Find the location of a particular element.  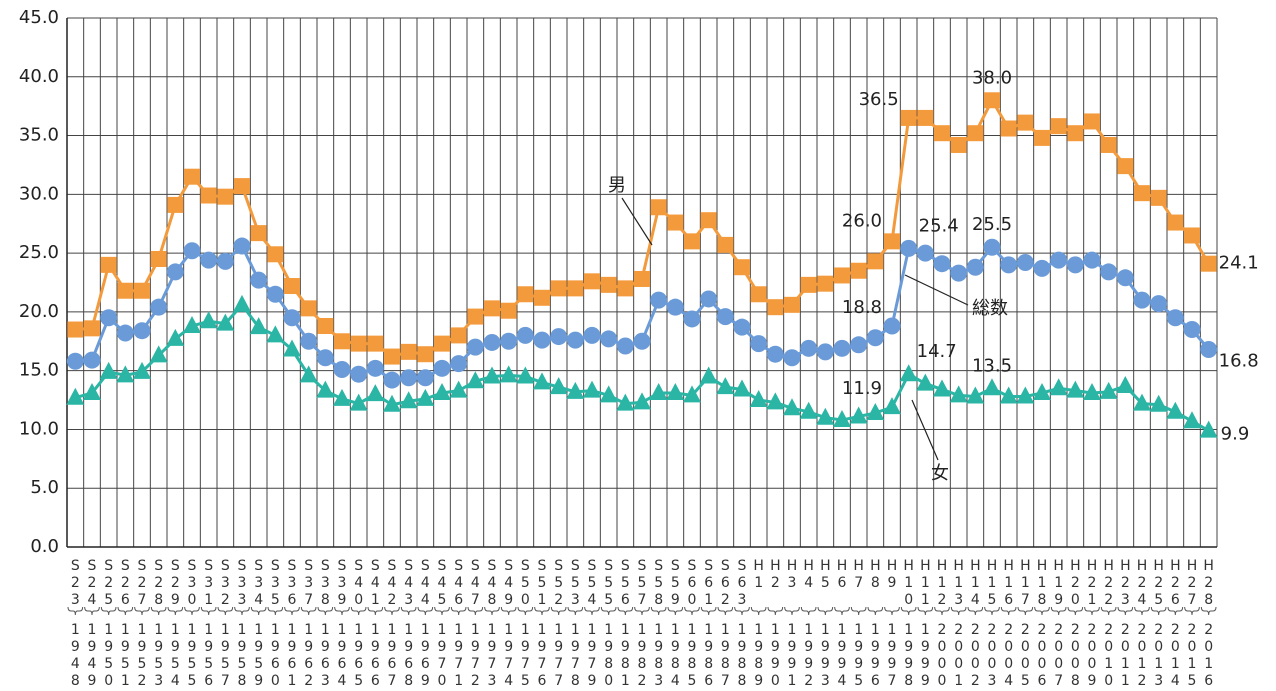

x-tick-label: S61 is located at coordinates (708, 583).